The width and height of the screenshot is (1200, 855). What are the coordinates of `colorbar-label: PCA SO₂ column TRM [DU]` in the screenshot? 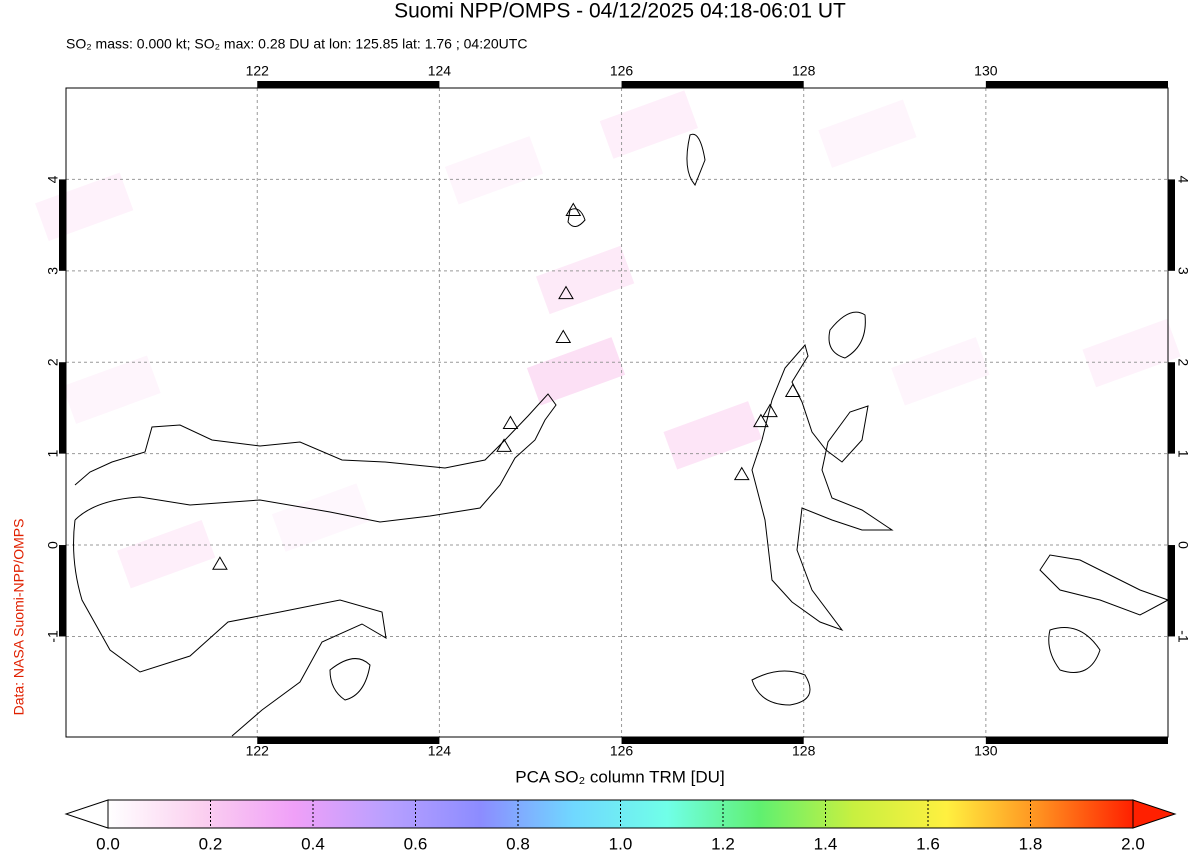 It's located at (619, 776).